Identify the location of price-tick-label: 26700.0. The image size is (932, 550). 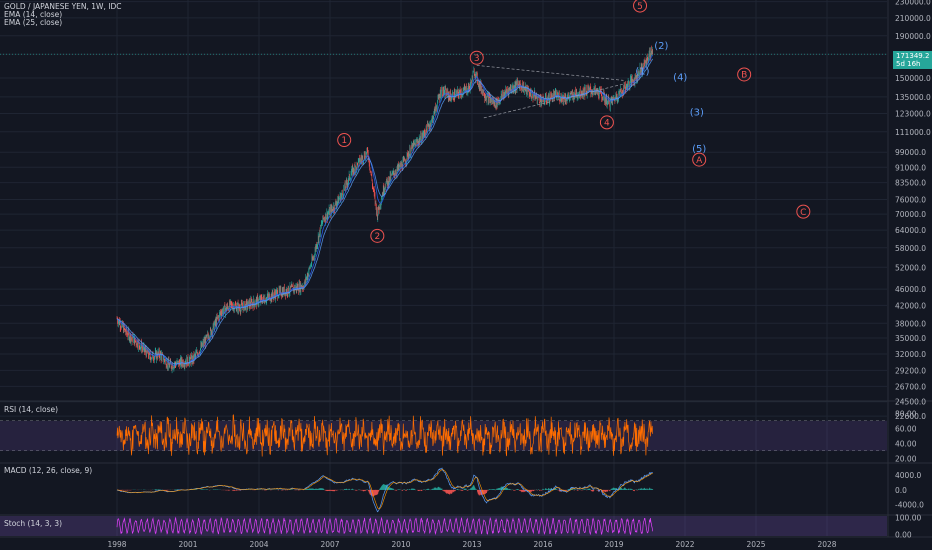
(910, 386).